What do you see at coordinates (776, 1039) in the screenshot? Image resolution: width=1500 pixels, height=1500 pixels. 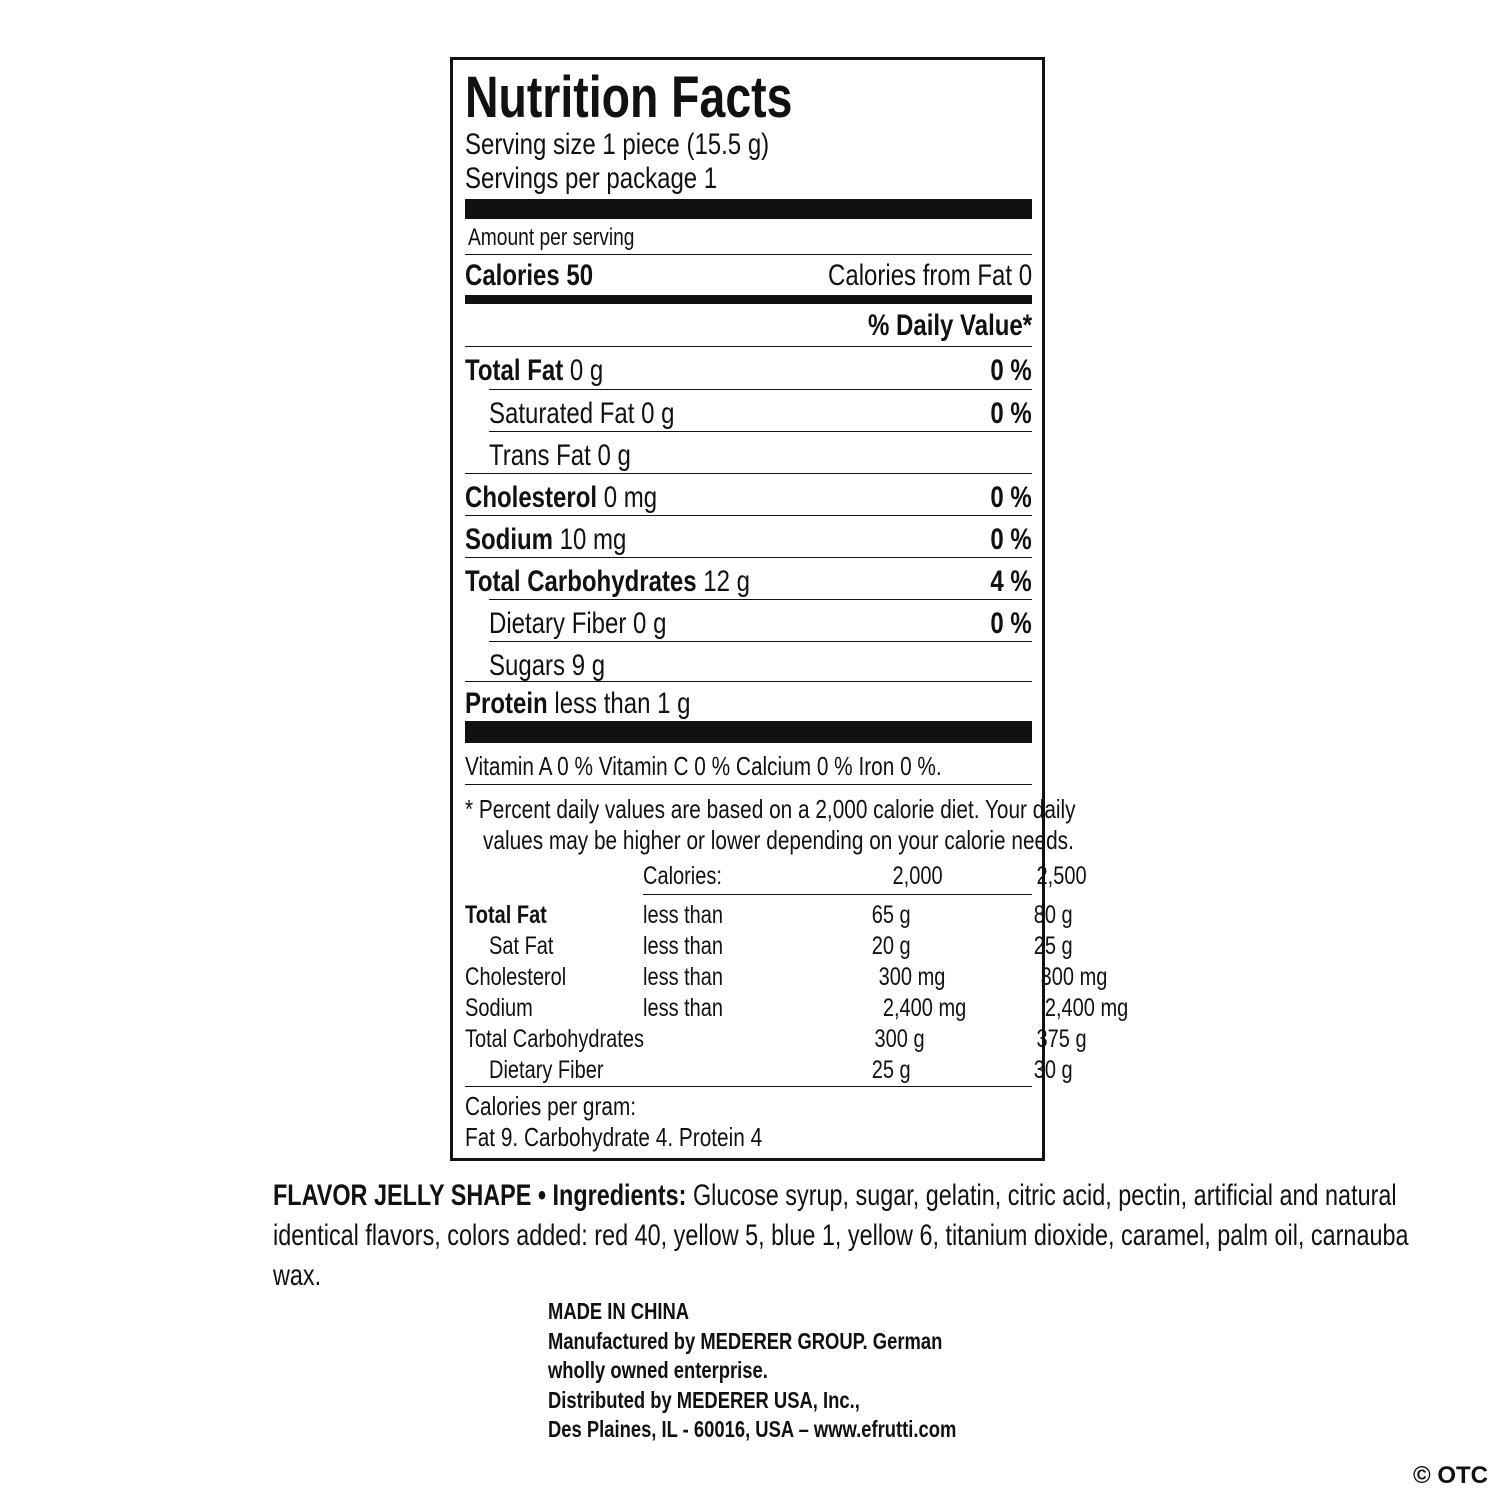 I see `table-row: Total Carbohydrates 300 g 375 g` at bounding box center [776, 1039].